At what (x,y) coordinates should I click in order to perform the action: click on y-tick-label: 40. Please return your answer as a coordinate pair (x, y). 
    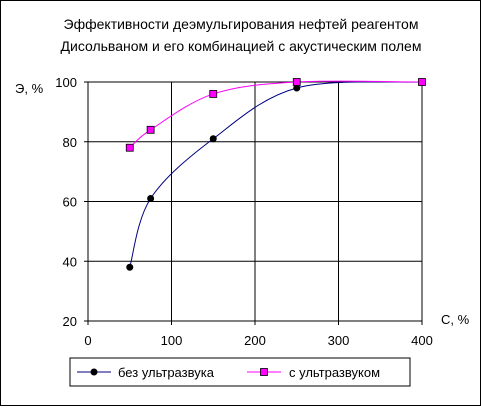
    Looking at the image, I should click on (70, 261).